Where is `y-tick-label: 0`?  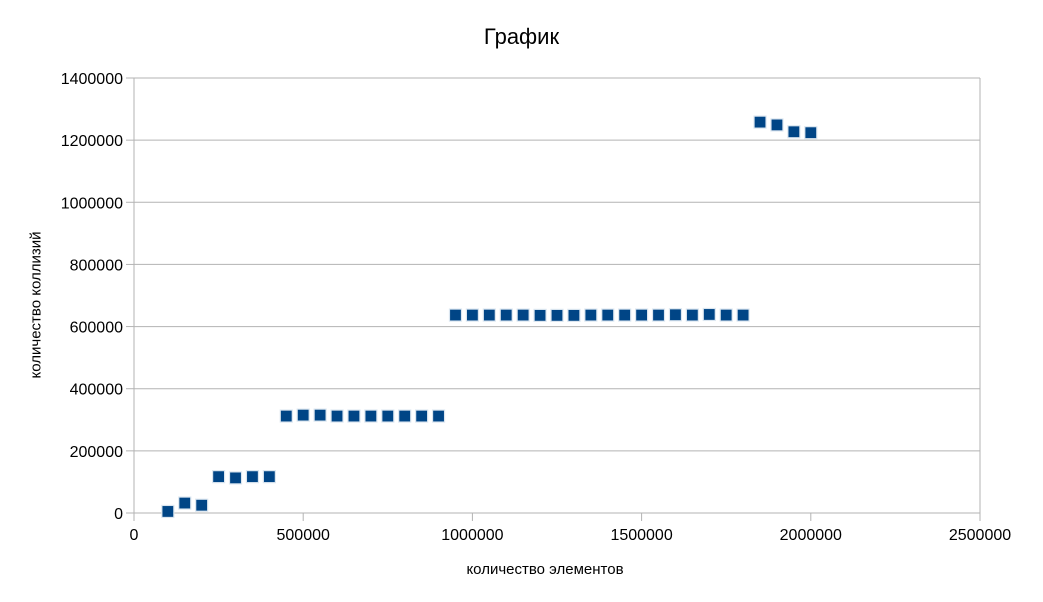 y-tick-label: 0 is located at coordinates (118, 514).